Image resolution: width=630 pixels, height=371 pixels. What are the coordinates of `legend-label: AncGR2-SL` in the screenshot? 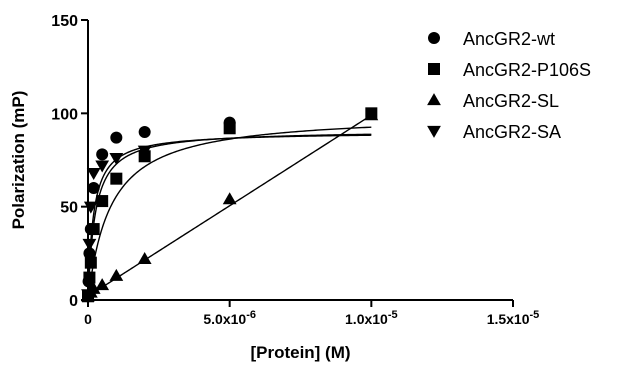 It's located at (511, 101).